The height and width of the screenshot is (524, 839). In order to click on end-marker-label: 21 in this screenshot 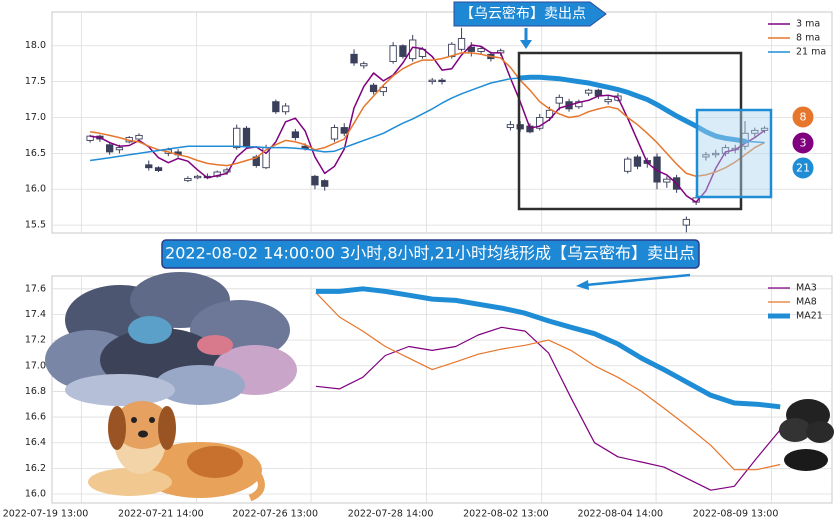, I will do `click(803, 168)`.